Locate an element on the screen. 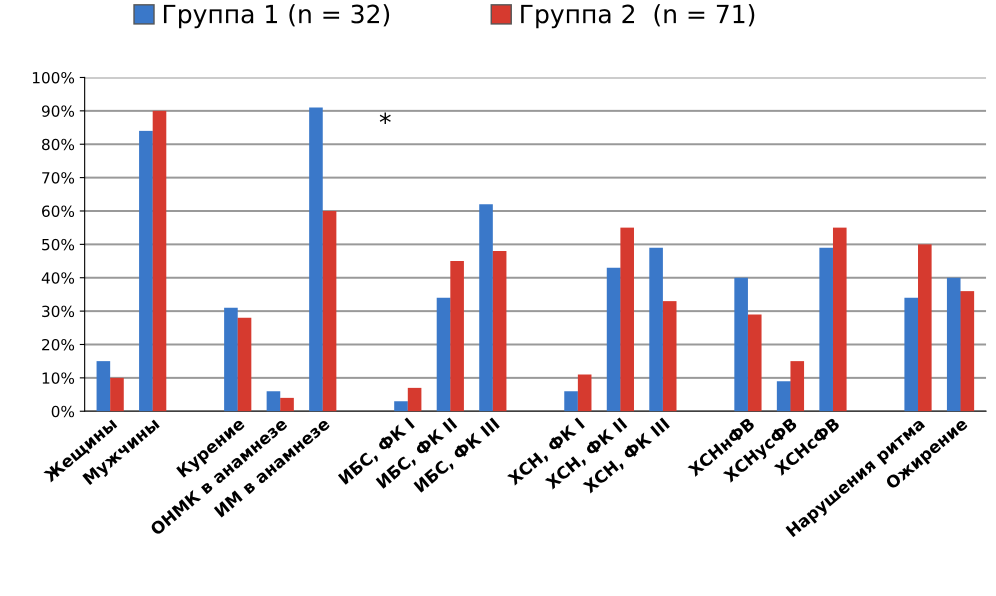 This screenshot has height=596, width=996. y-tick-label: 30% is located at coordinates (58, 312).